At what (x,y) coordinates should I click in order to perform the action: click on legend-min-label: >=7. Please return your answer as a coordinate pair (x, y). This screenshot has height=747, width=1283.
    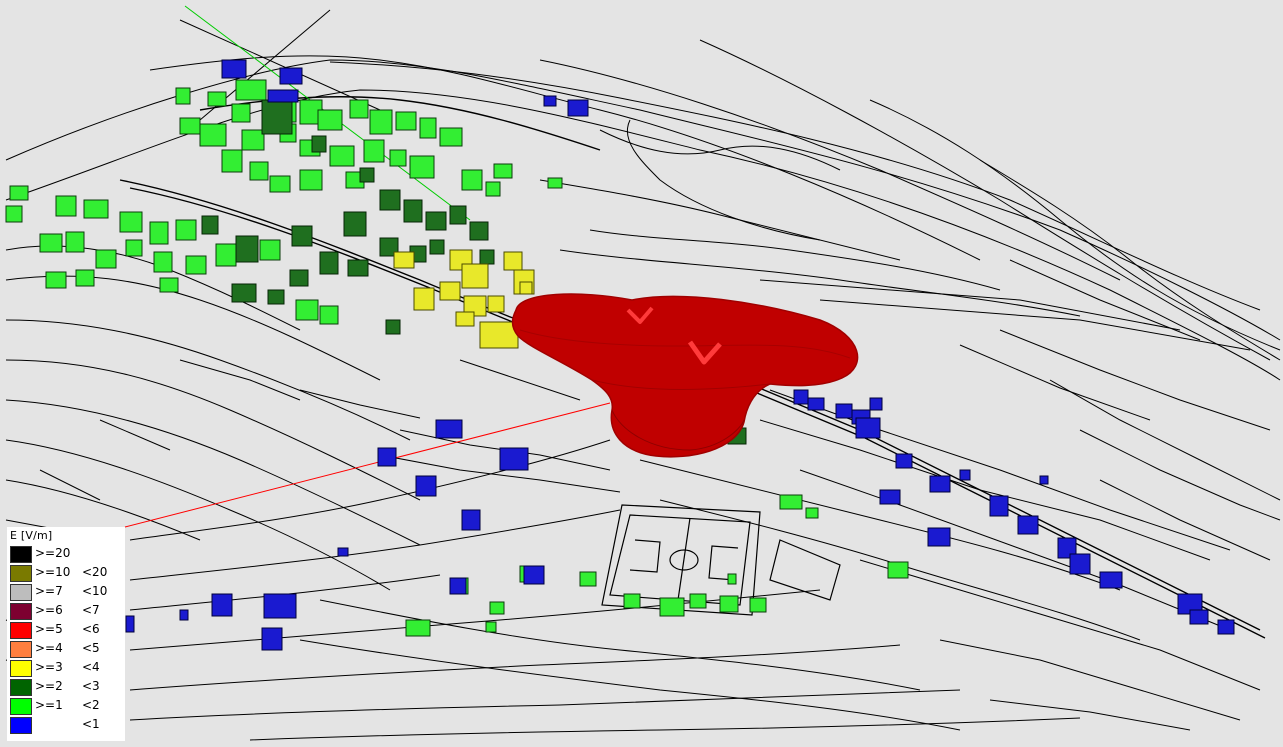
    Looking at the image, I should click on (49, 591).